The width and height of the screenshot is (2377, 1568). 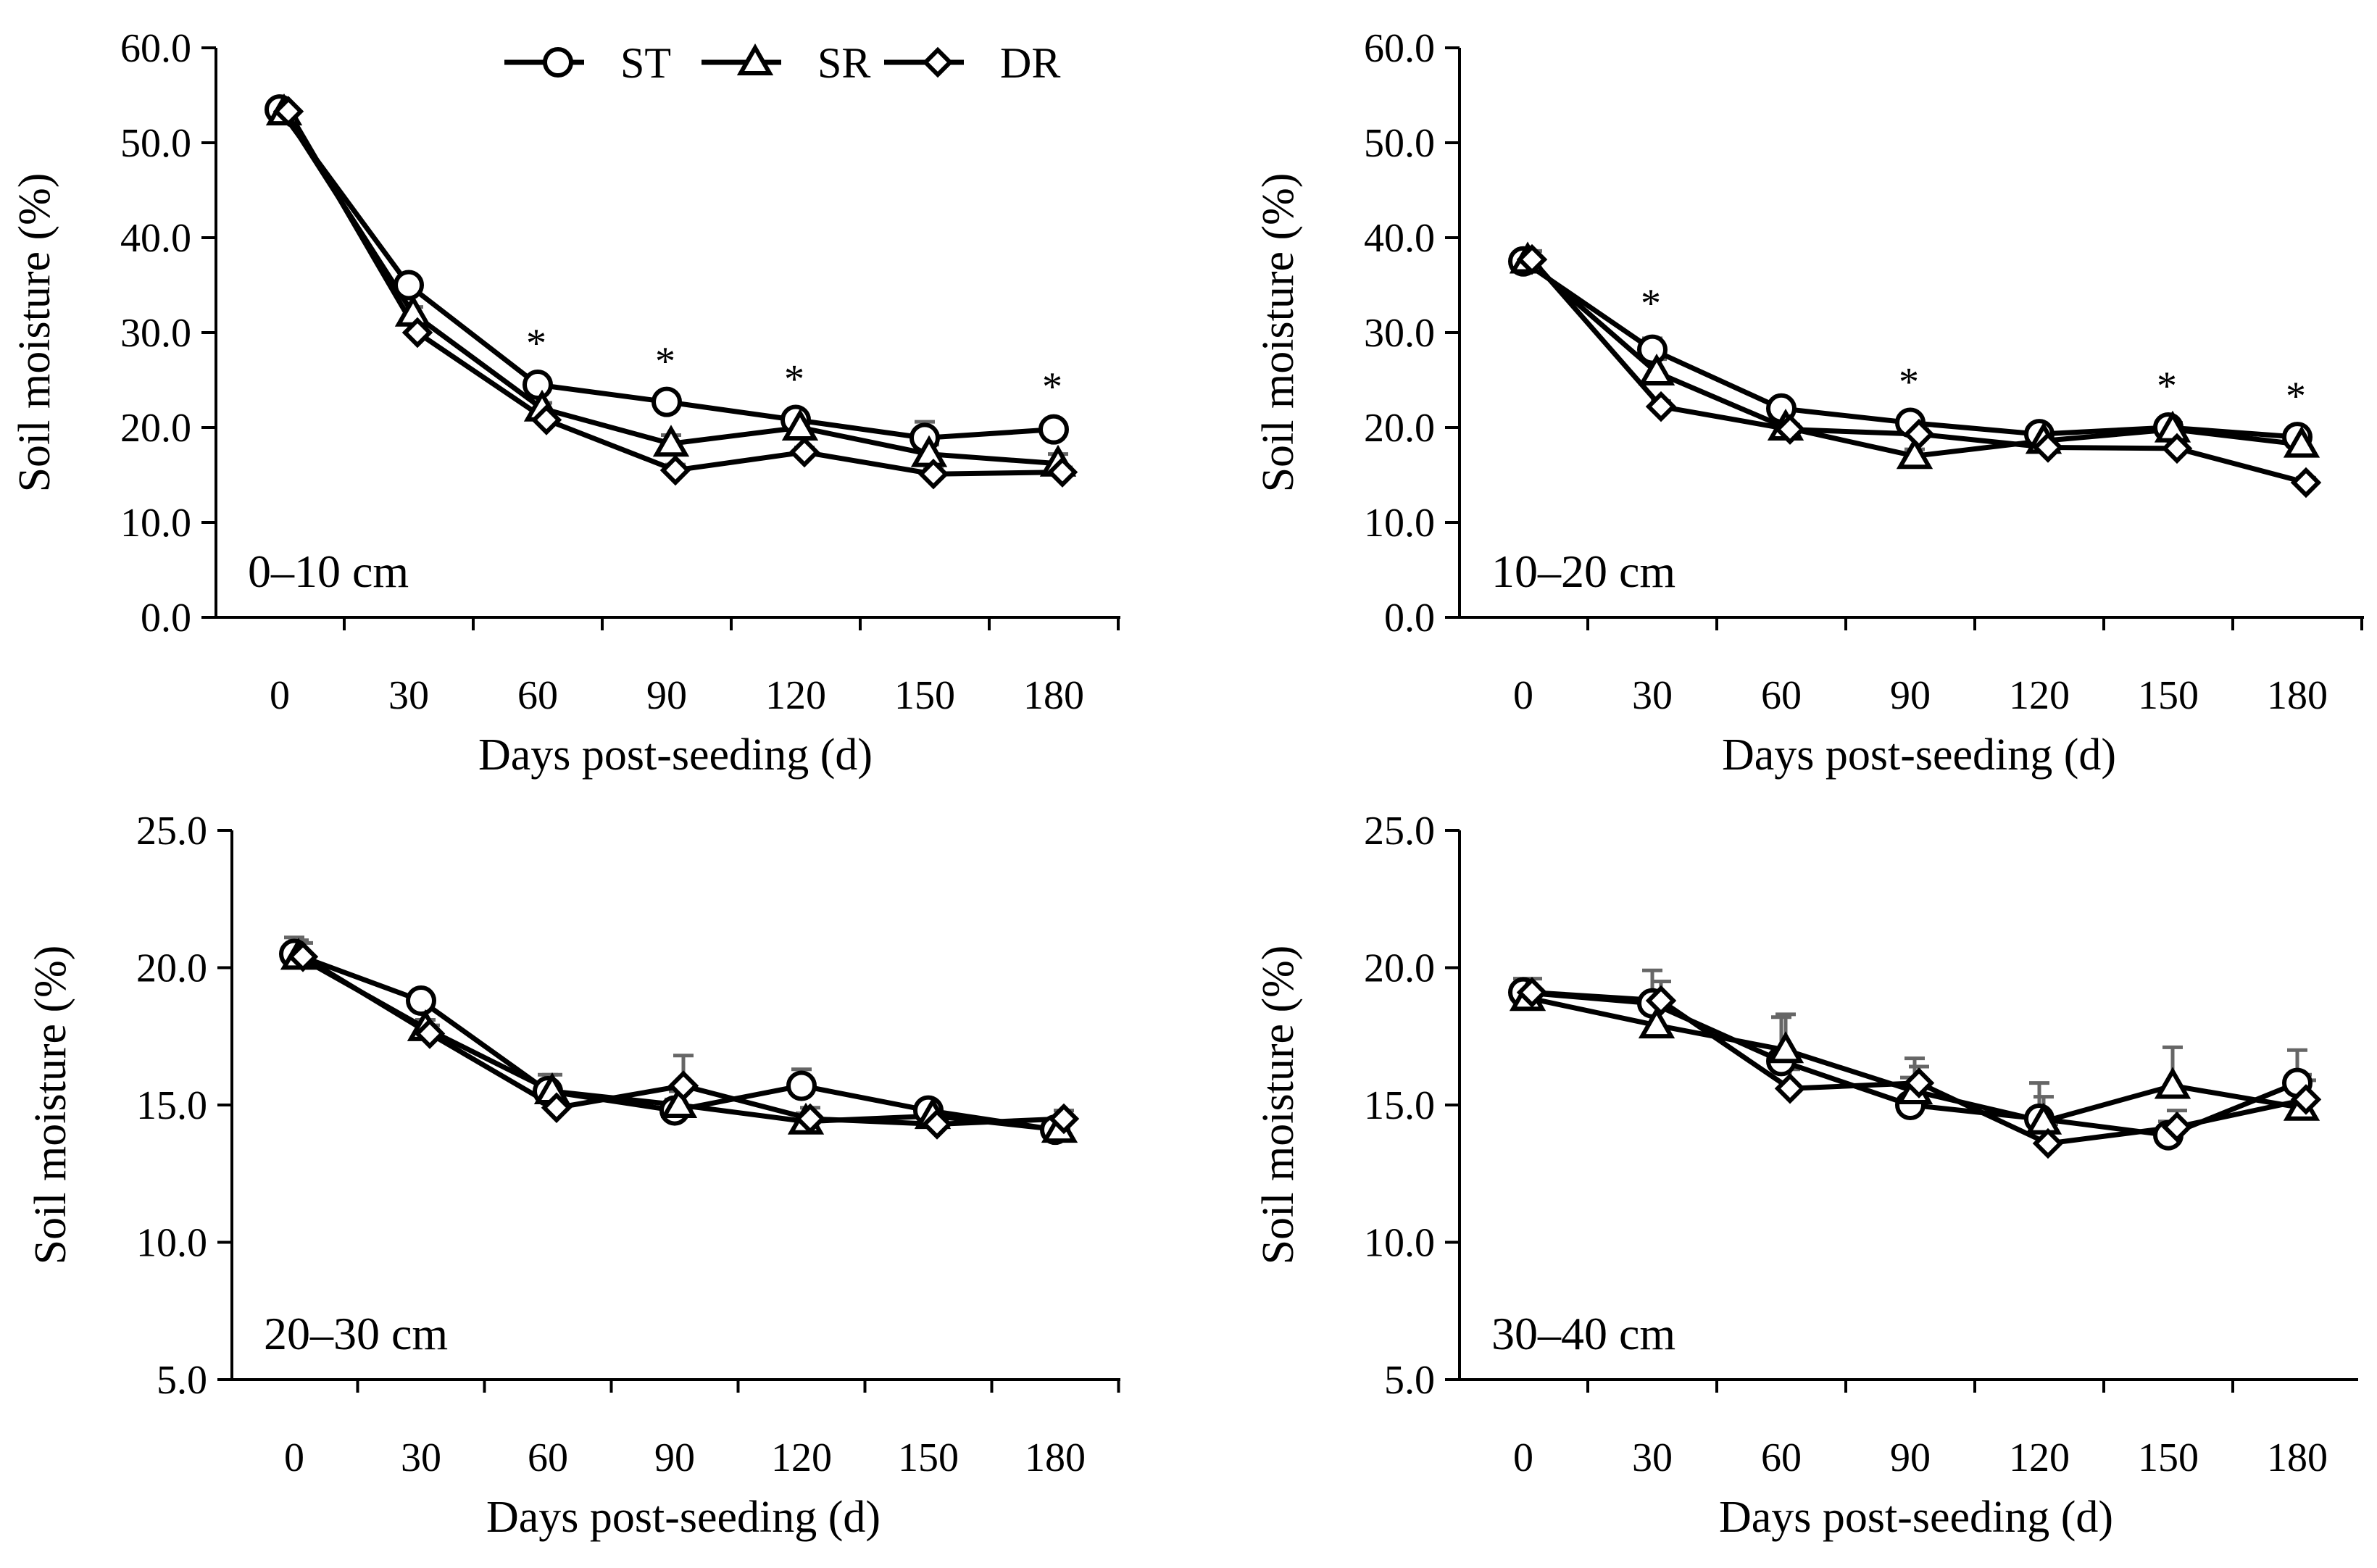 What do you see at coordinates (1410, 1380) in the screenshot?
I see `y-tick-label: 5.0` at bounding box center [1410, 1380].